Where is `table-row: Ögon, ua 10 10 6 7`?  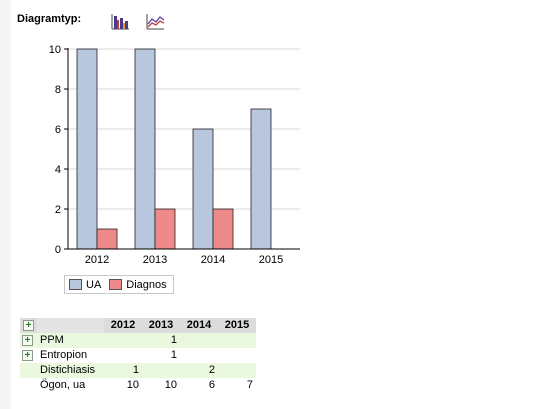
table-row: Ögon, ua 10 10 6 7 is located at coordinates (138, 385).